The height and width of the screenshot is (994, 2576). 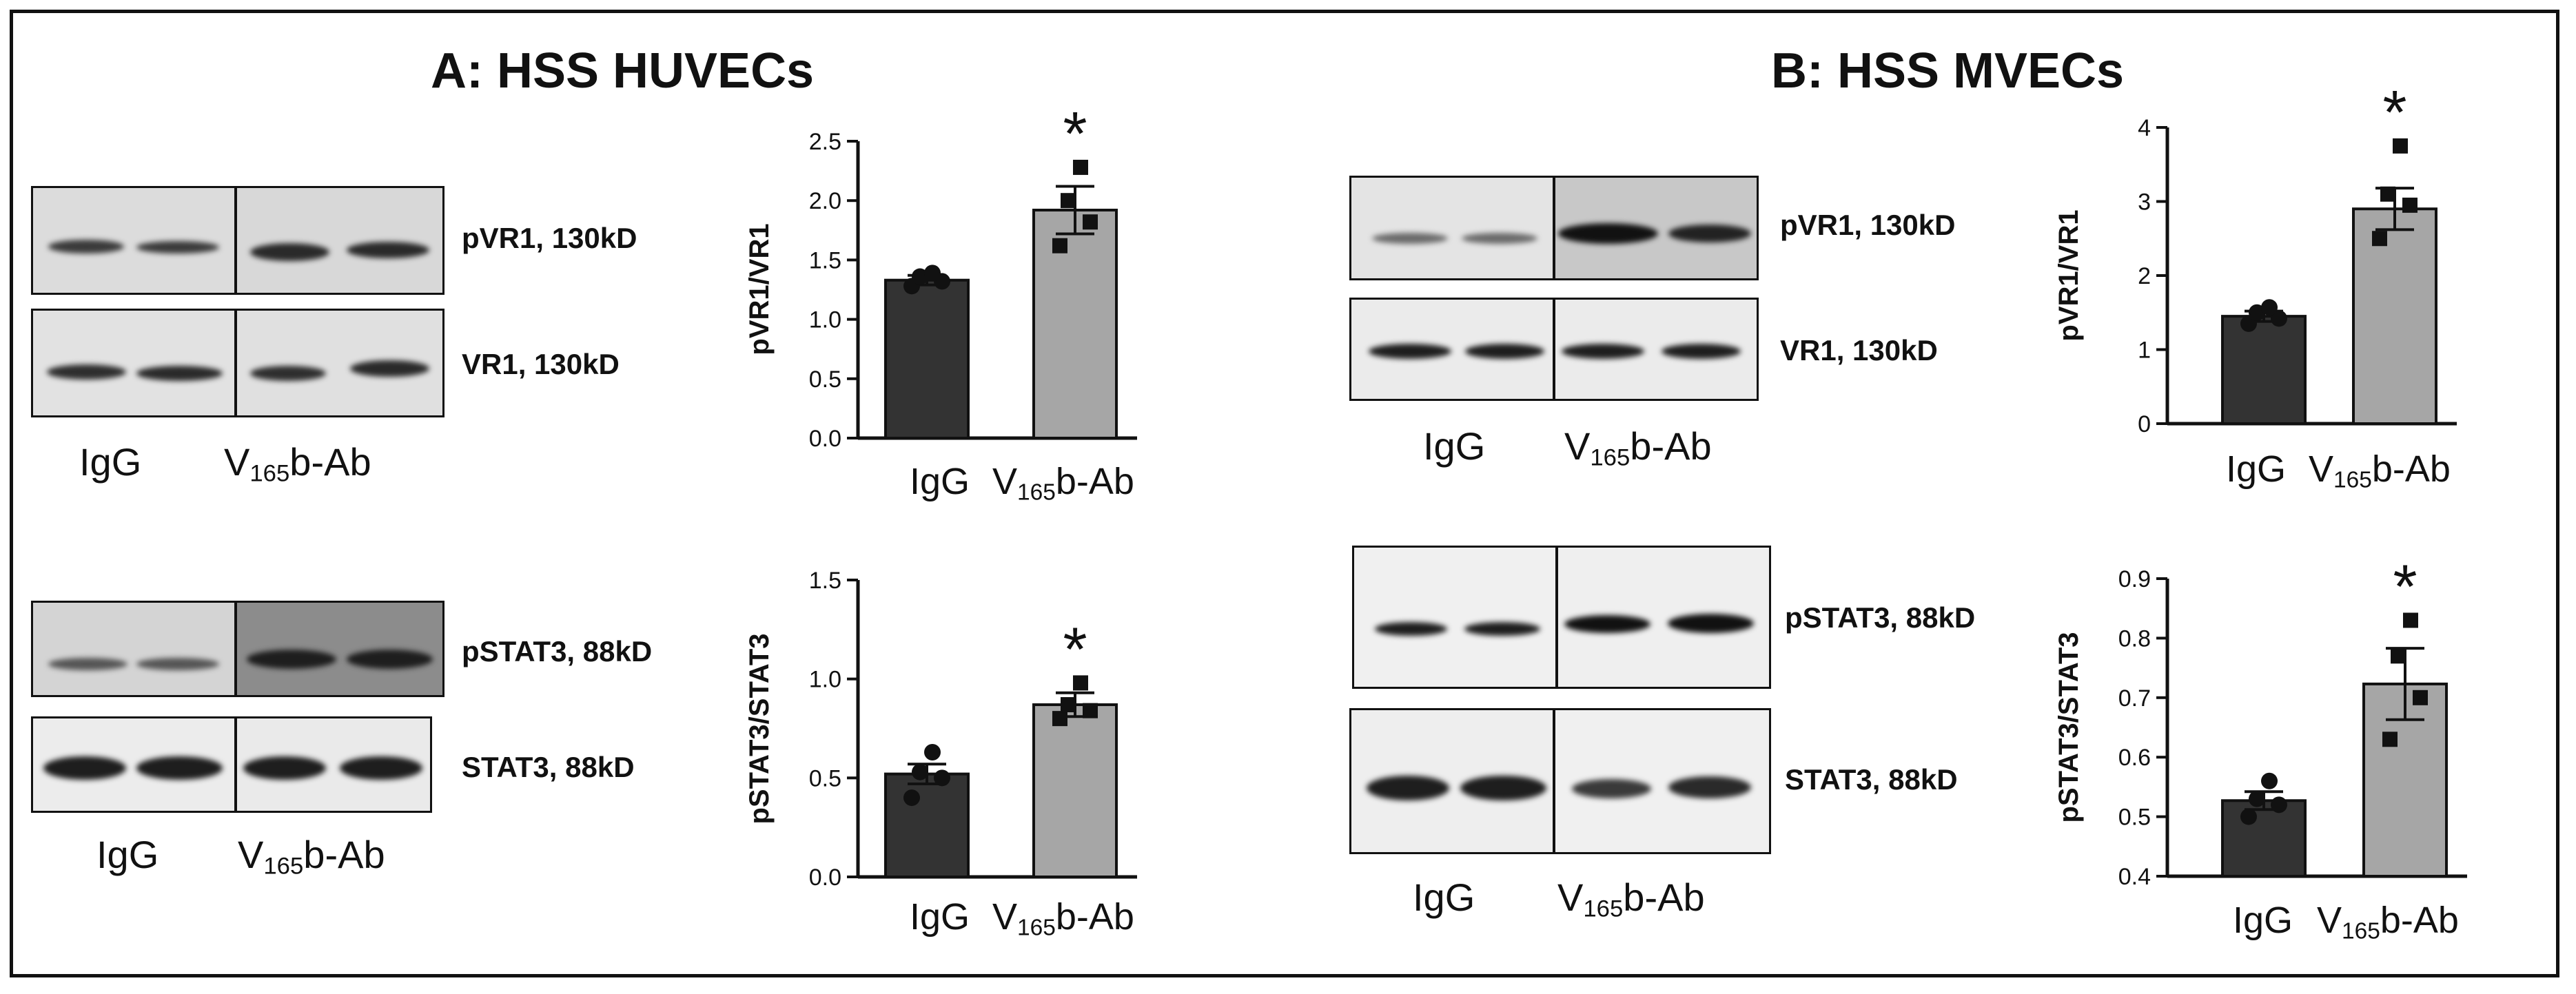 I want to click on blot-label-a-pvr1: pVR1, 130kD, so click(x=549, y=238).